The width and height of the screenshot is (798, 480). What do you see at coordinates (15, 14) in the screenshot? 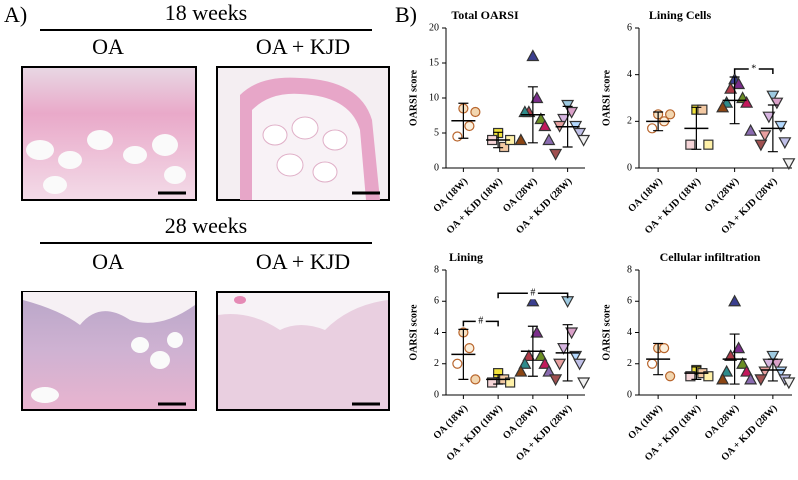
I see `panel-label: A)` at bounding box center [15, 14].